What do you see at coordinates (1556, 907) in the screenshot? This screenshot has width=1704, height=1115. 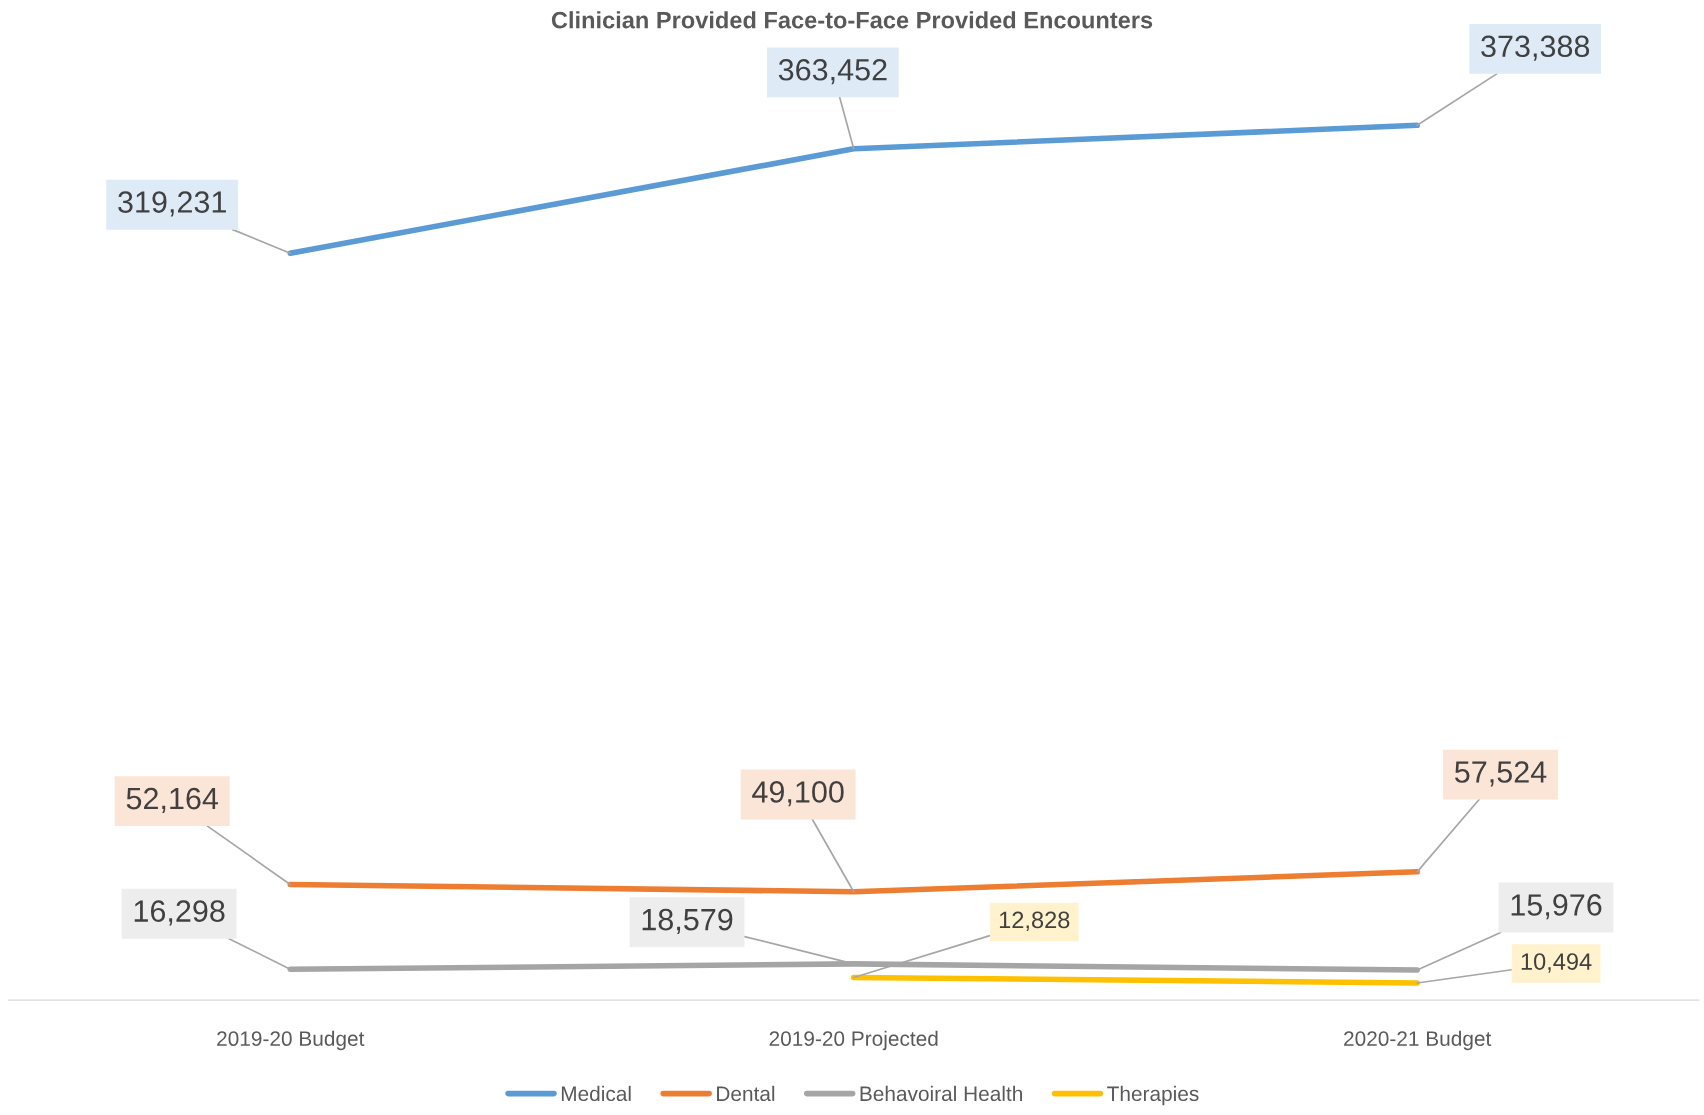 I see `data-label: 15,976` at bounding box center [1556, 907].